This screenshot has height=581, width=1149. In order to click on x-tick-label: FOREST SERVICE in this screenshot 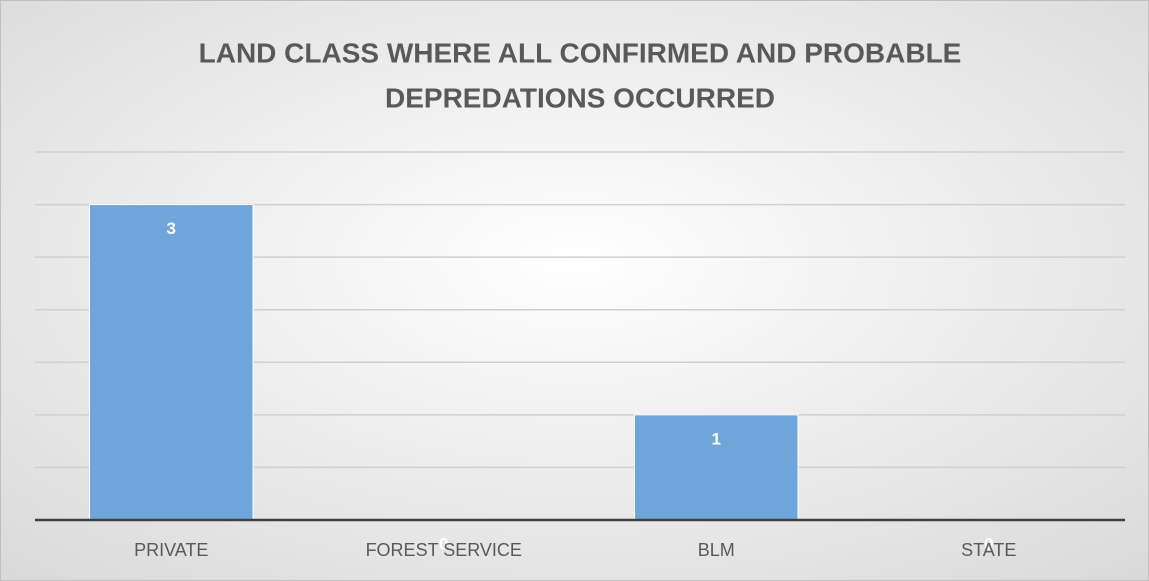, I will do `click(444, 550)`.